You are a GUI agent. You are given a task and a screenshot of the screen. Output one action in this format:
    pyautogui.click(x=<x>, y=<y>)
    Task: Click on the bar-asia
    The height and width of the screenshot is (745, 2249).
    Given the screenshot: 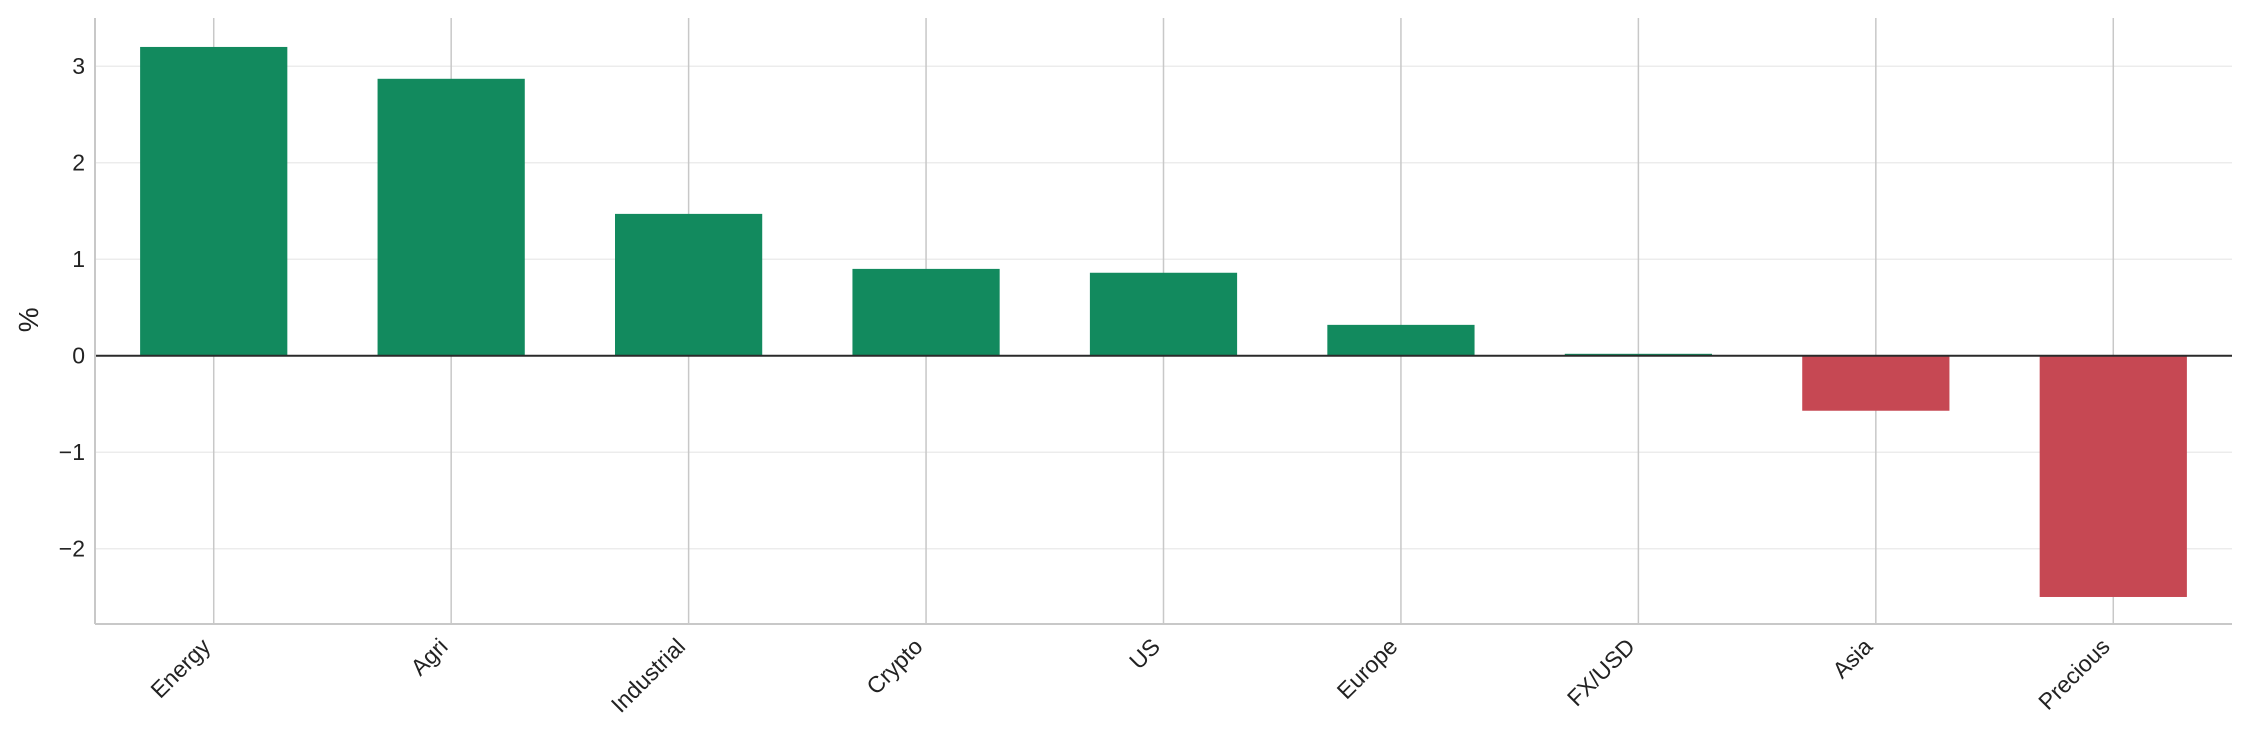 What is the action you would take?
    pyautogui.click(x=1876, y=383)
    